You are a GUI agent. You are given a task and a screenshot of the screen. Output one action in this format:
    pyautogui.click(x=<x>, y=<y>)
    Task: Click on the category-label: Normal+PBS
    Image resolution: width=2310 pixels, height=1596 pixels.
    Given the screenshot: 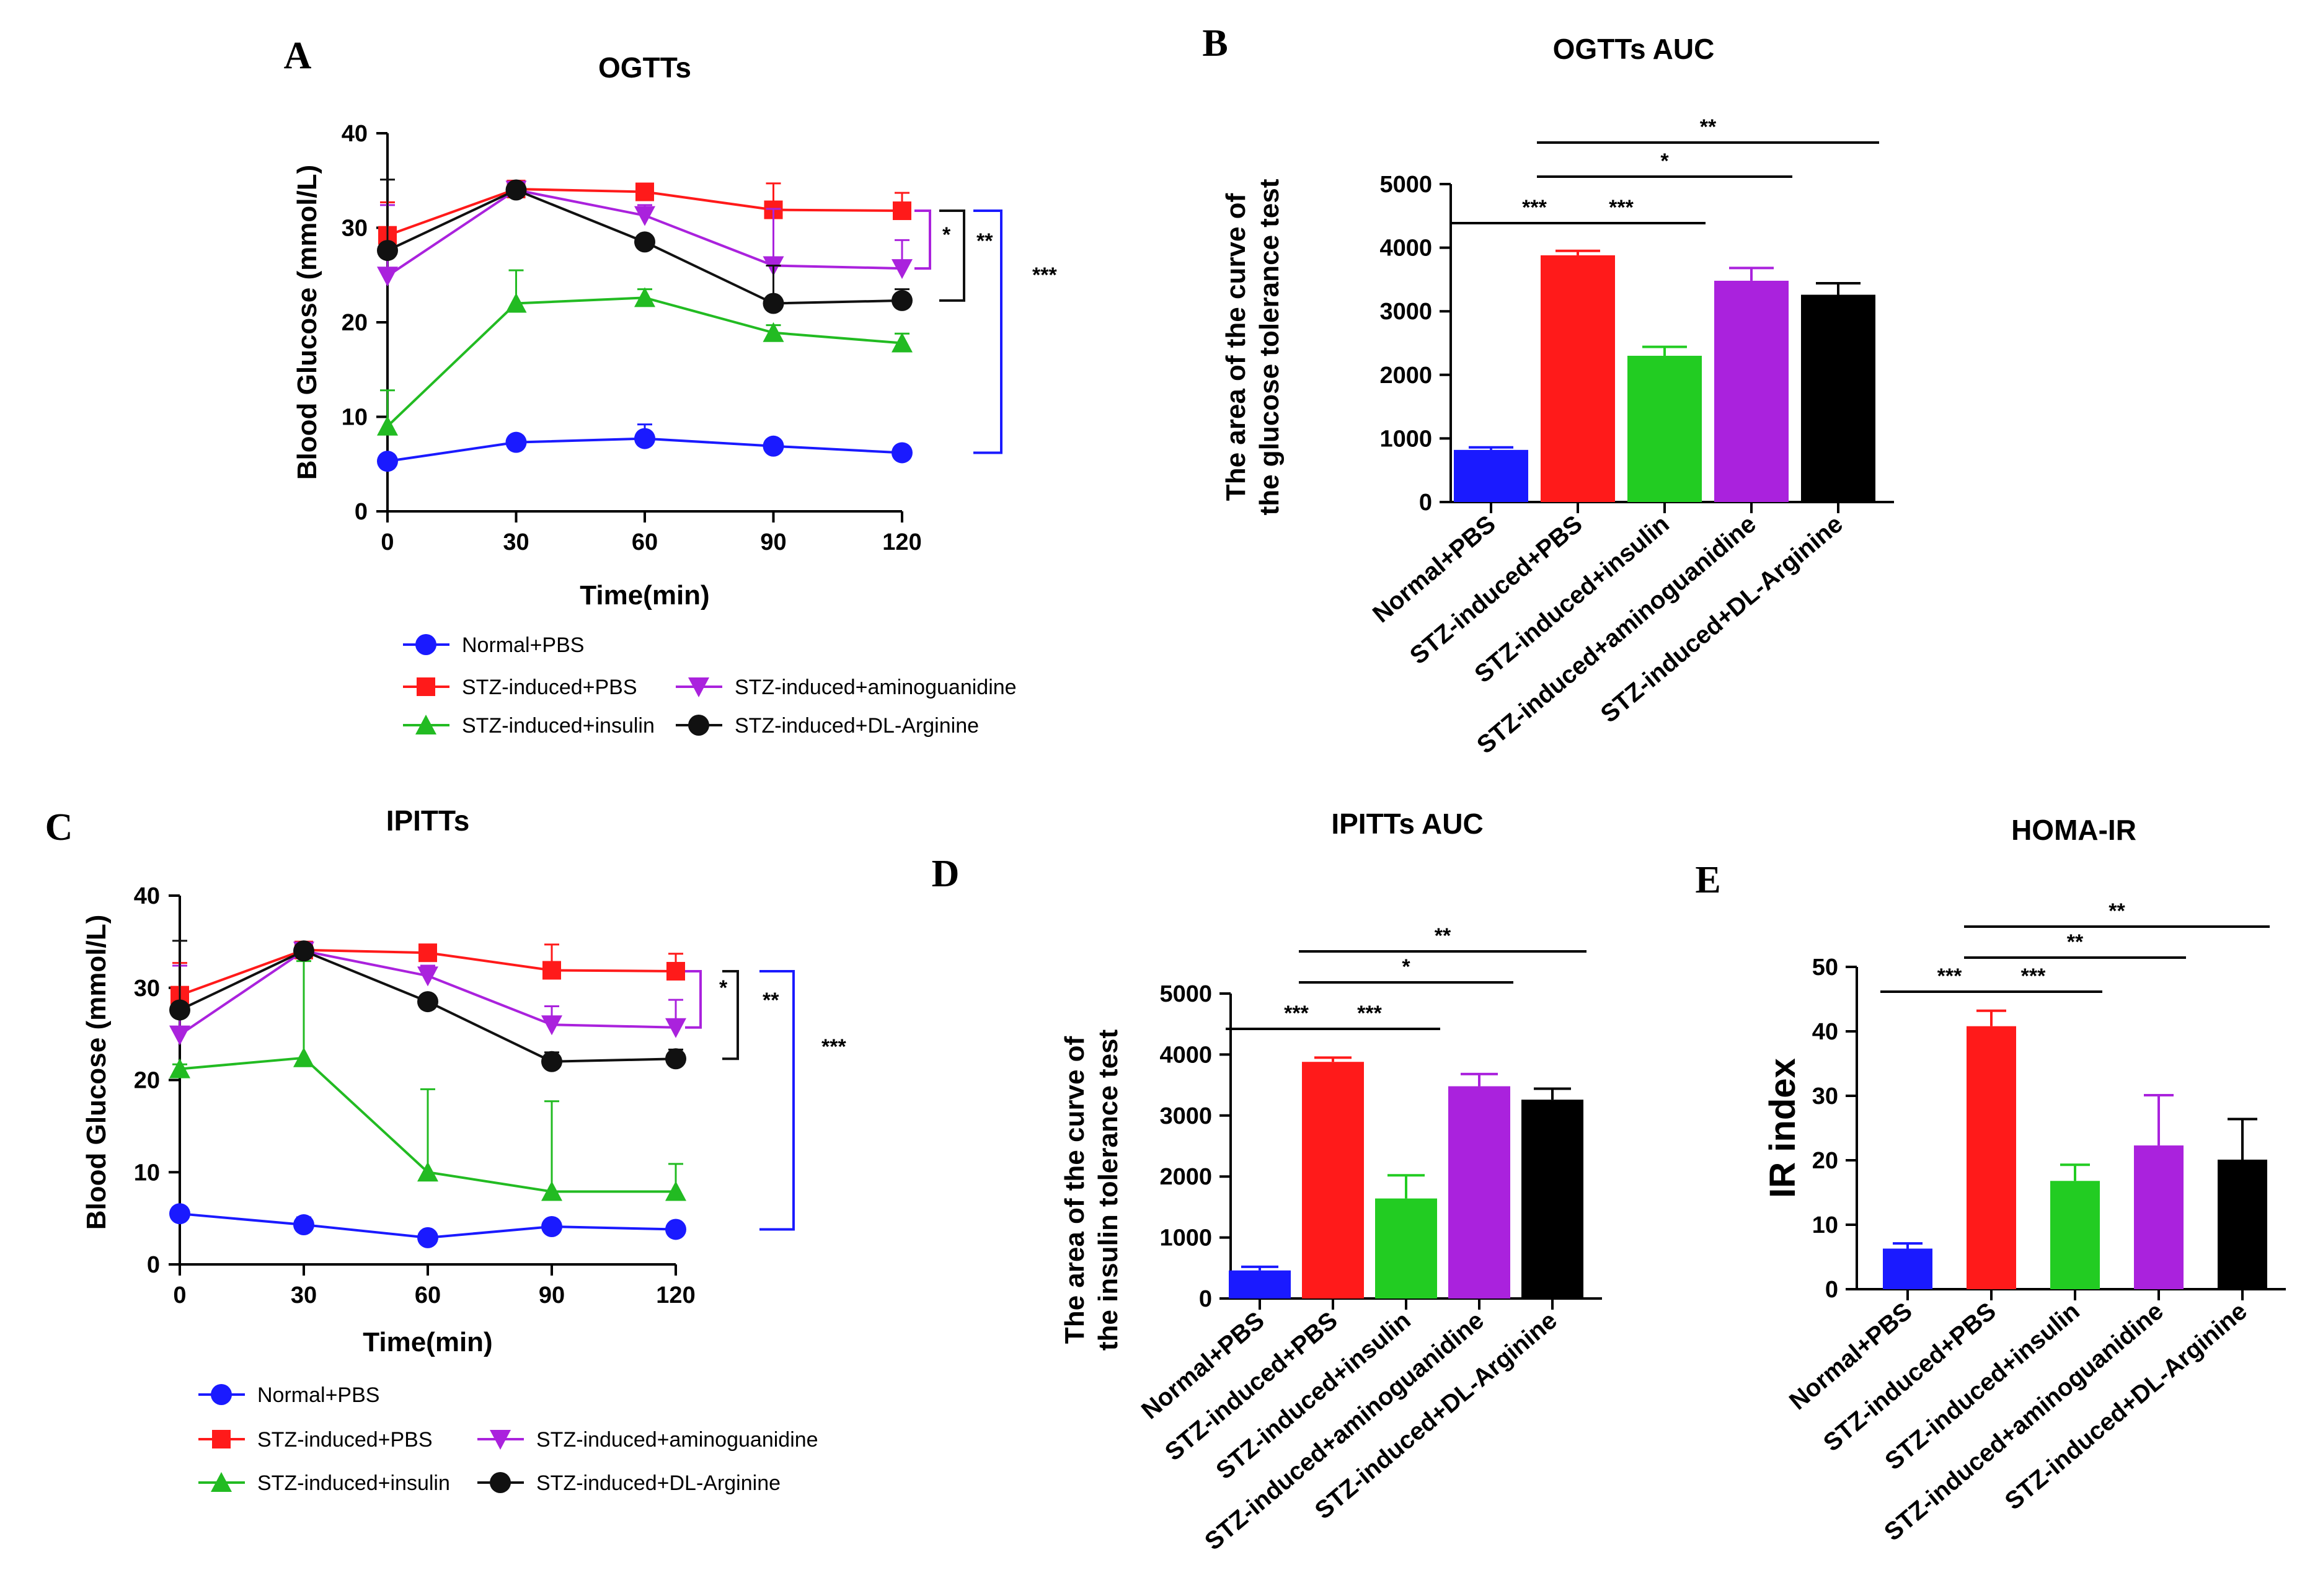 What is the action you would take?
    pyautogui.click(x=1203, y=1365)
    